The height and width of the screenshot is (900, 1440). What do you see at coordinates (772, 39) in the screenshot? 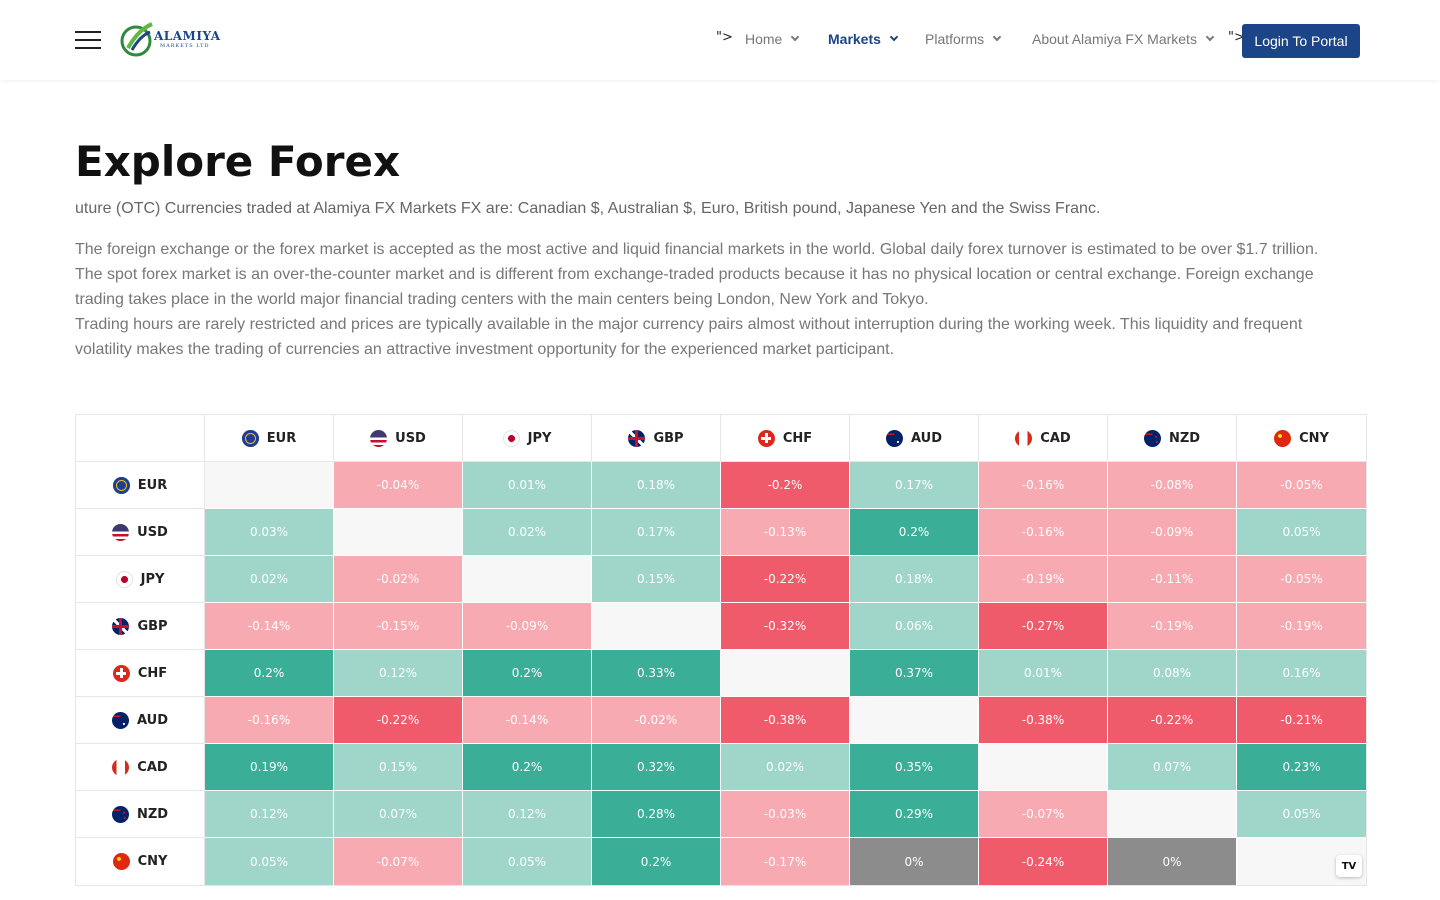
I see `nav-home: Home` at bounding box center [772, 39].